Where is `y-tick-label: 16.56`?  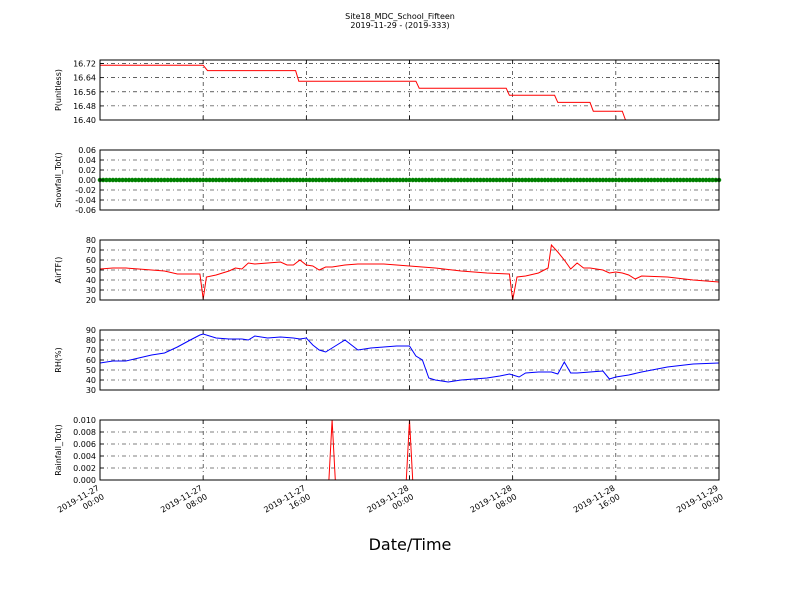
y-tick-label: 16.56 is located at coordinates (84, 92).